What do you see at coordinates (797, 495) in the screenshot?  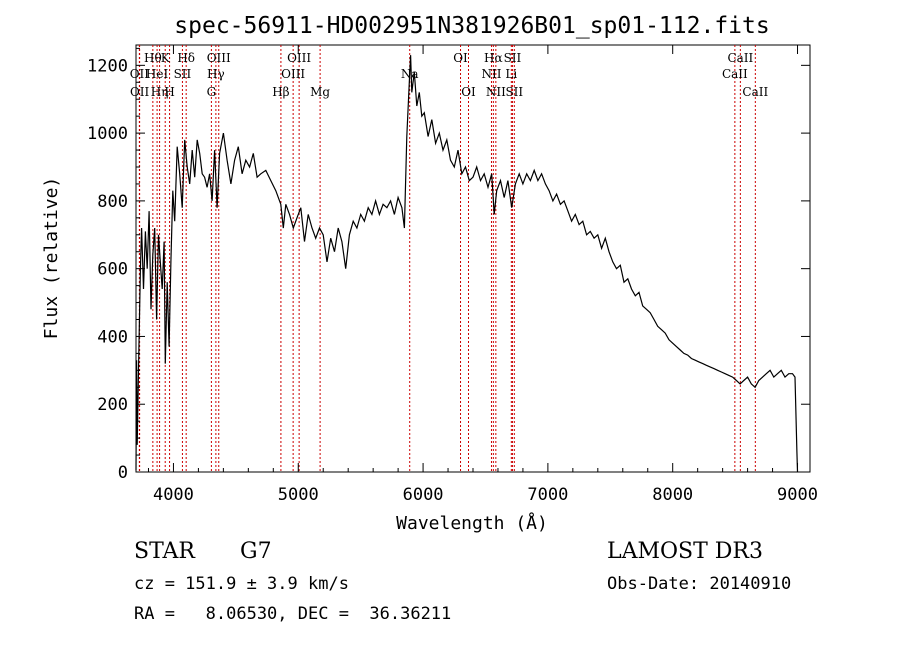 I see `x-tick-label: 9000` at bounding box center [797, 495].